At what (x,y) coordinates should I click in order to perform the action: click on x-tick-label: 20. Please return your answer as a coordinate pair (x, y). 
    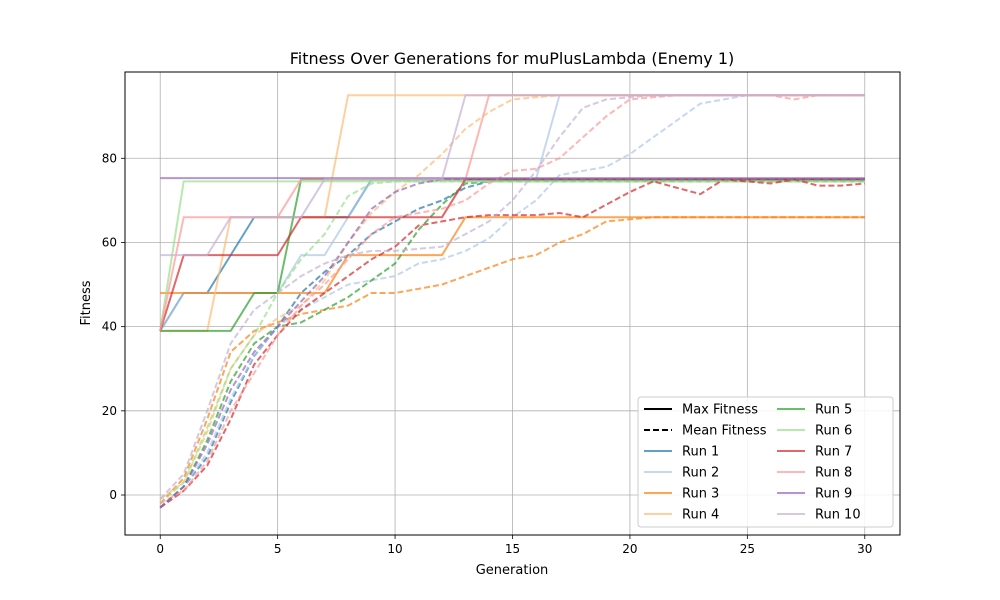
    Looking at the image, I should click on (629, 549).